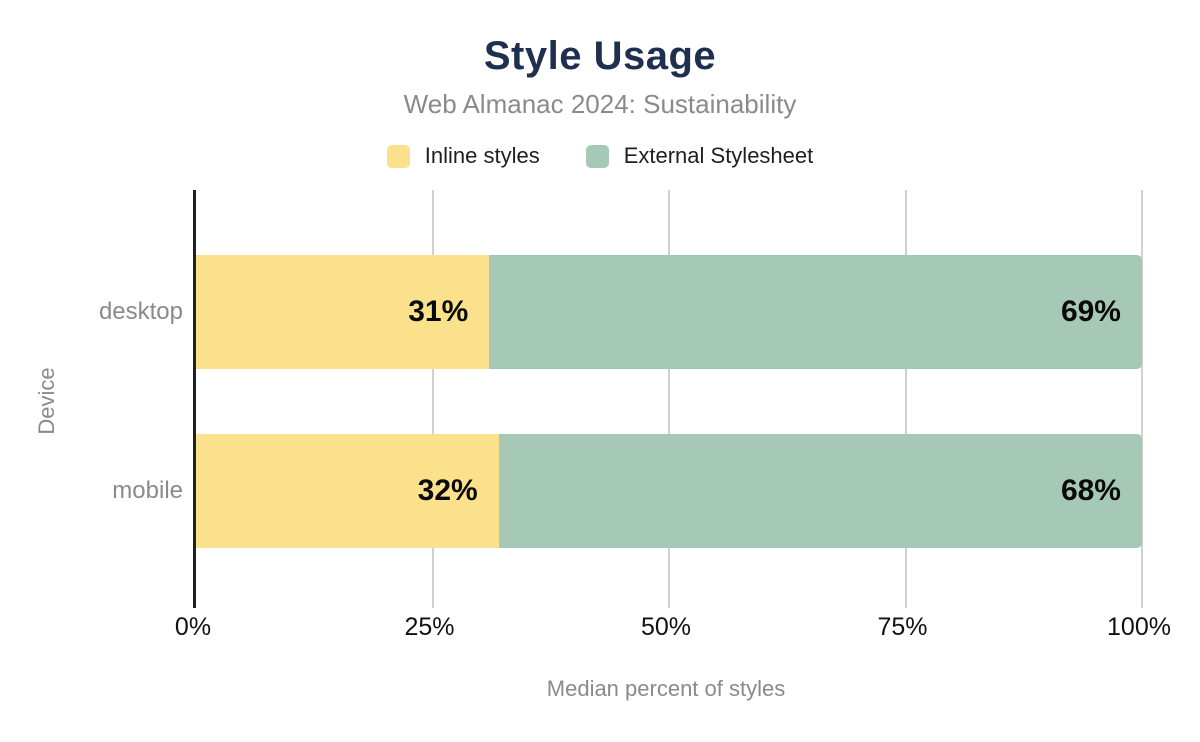  I want to click on bar-segment-mobile-external-stylesheet: 68%, so click(820, 491).